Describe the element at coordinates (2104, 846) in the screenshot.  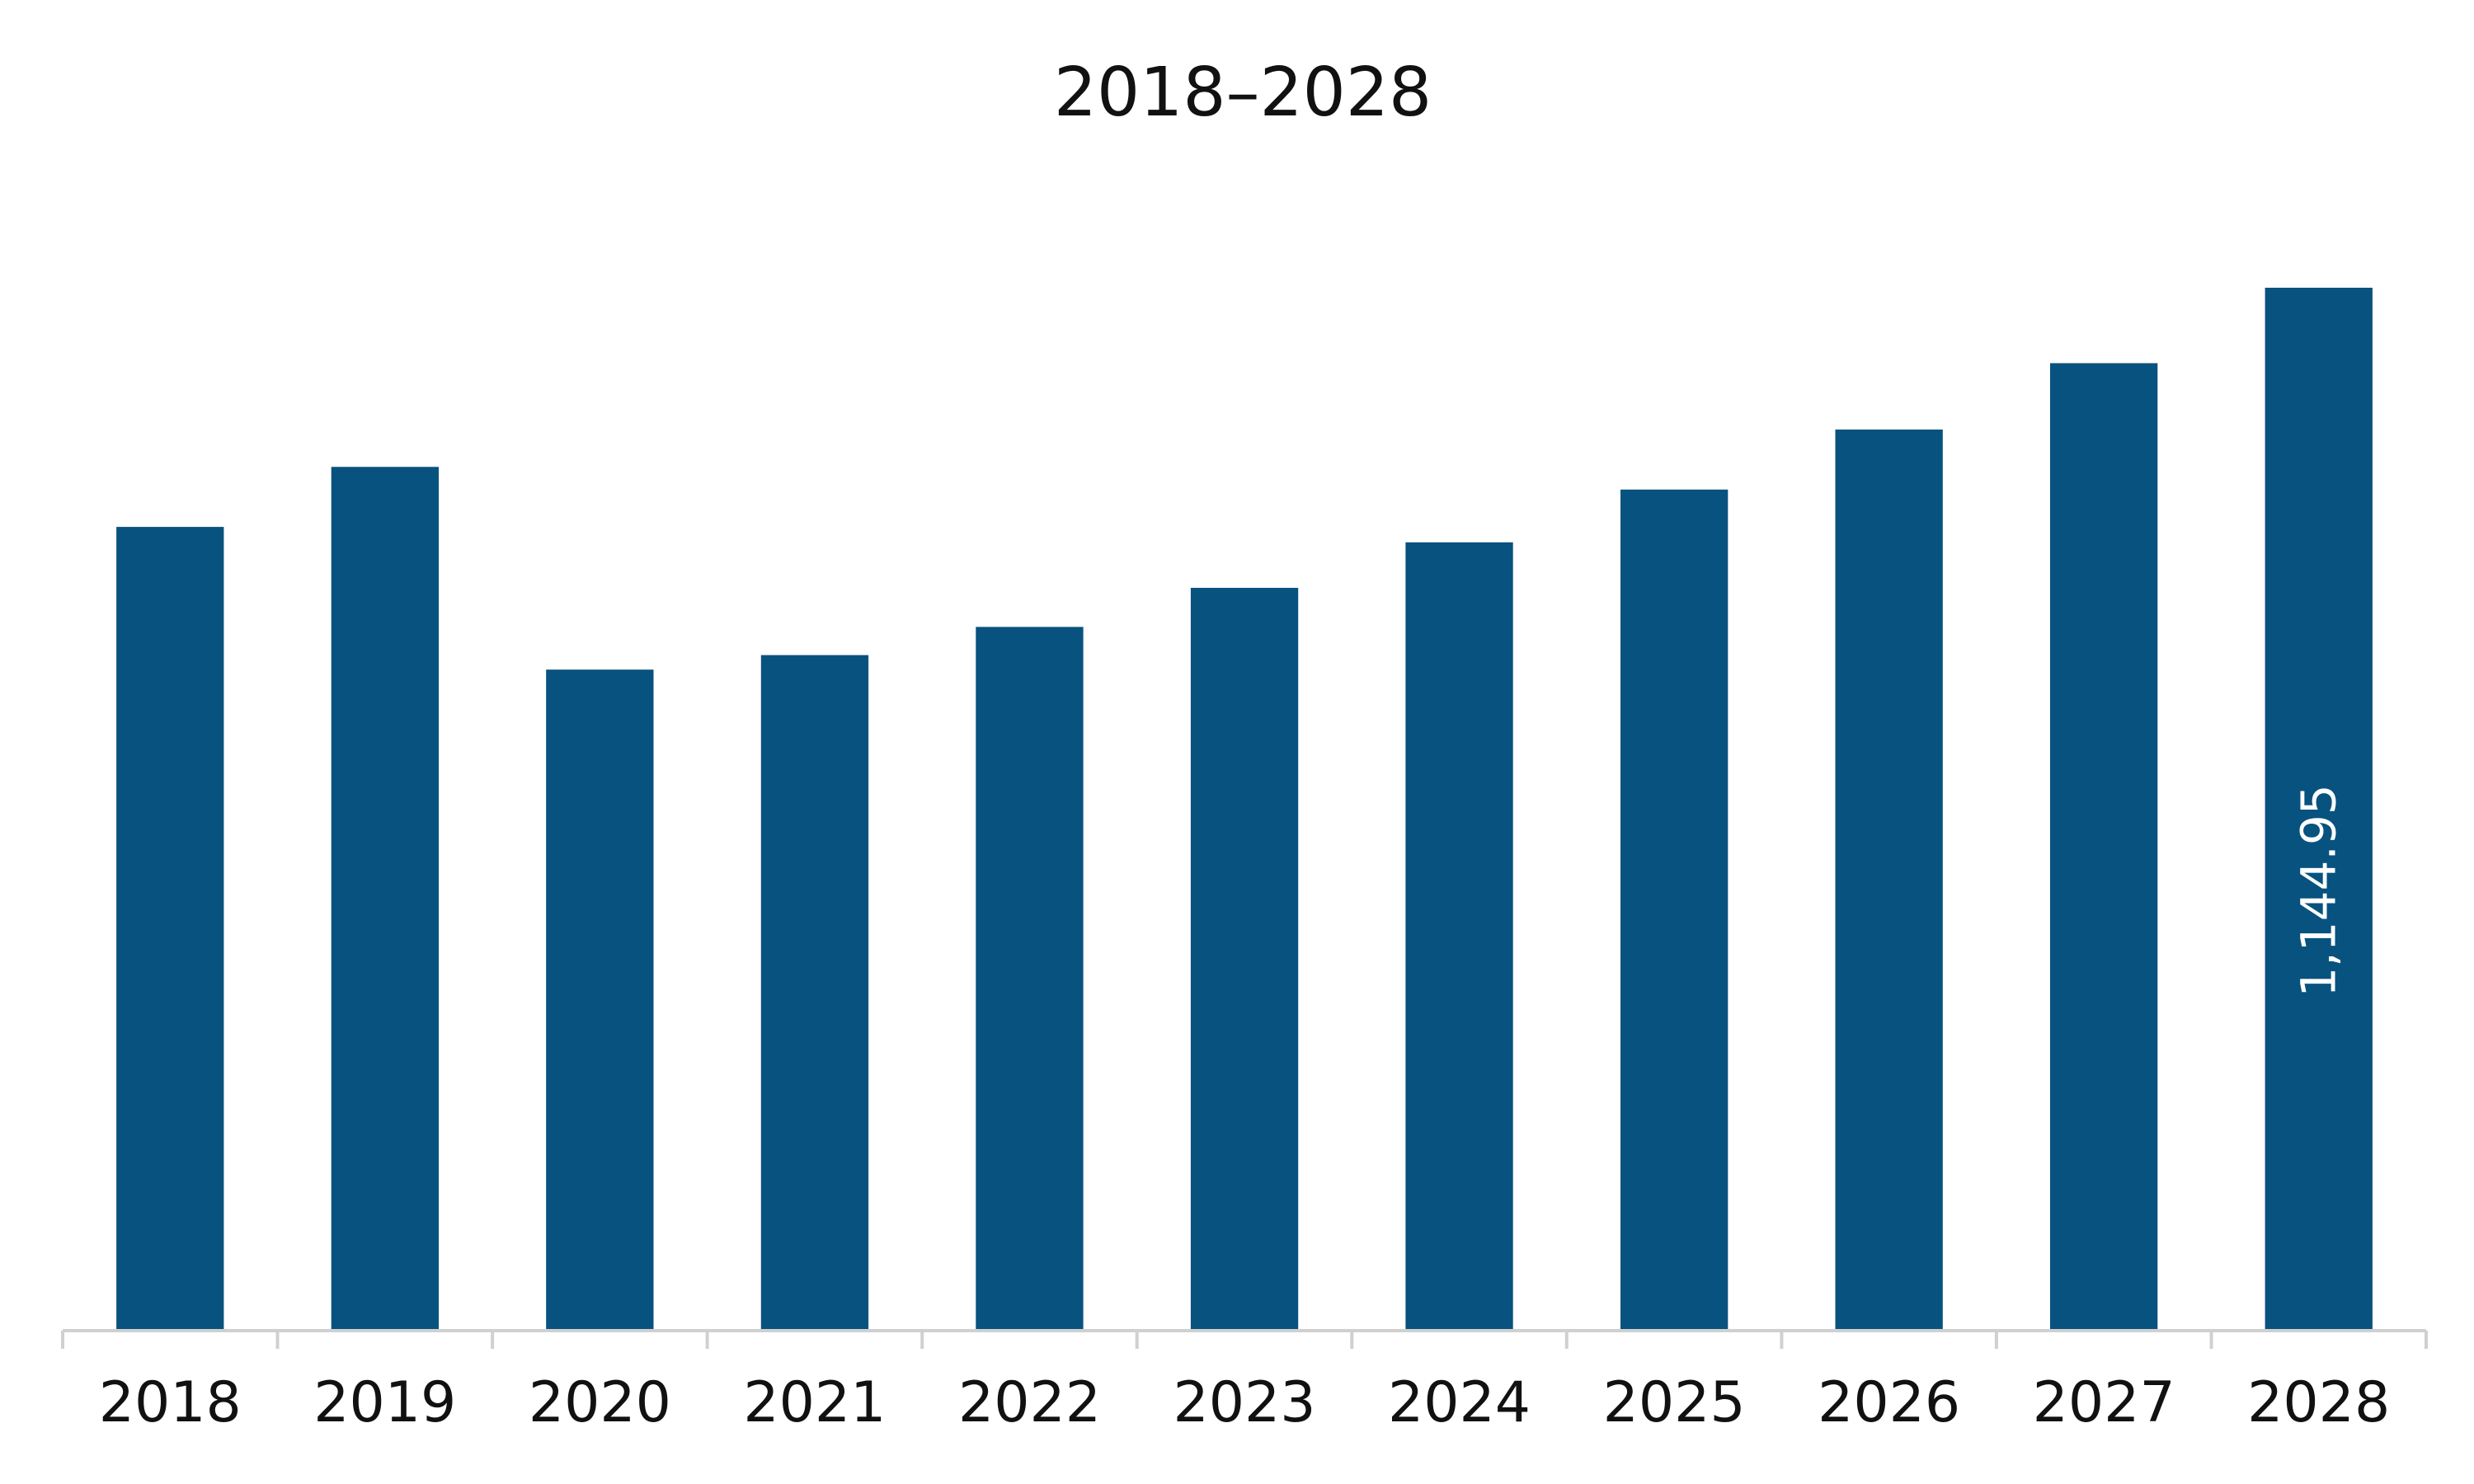
I see `bar-2027` at that location.